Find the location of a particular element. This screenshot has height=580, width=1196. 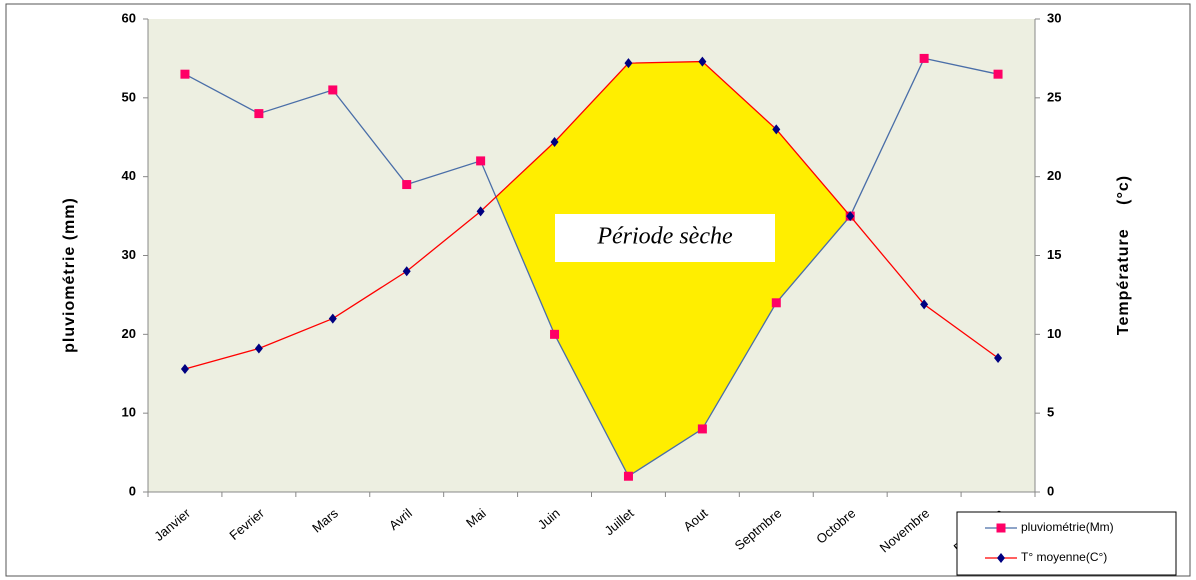

y-tick-label: 60 is located at coordinates (129, 17).